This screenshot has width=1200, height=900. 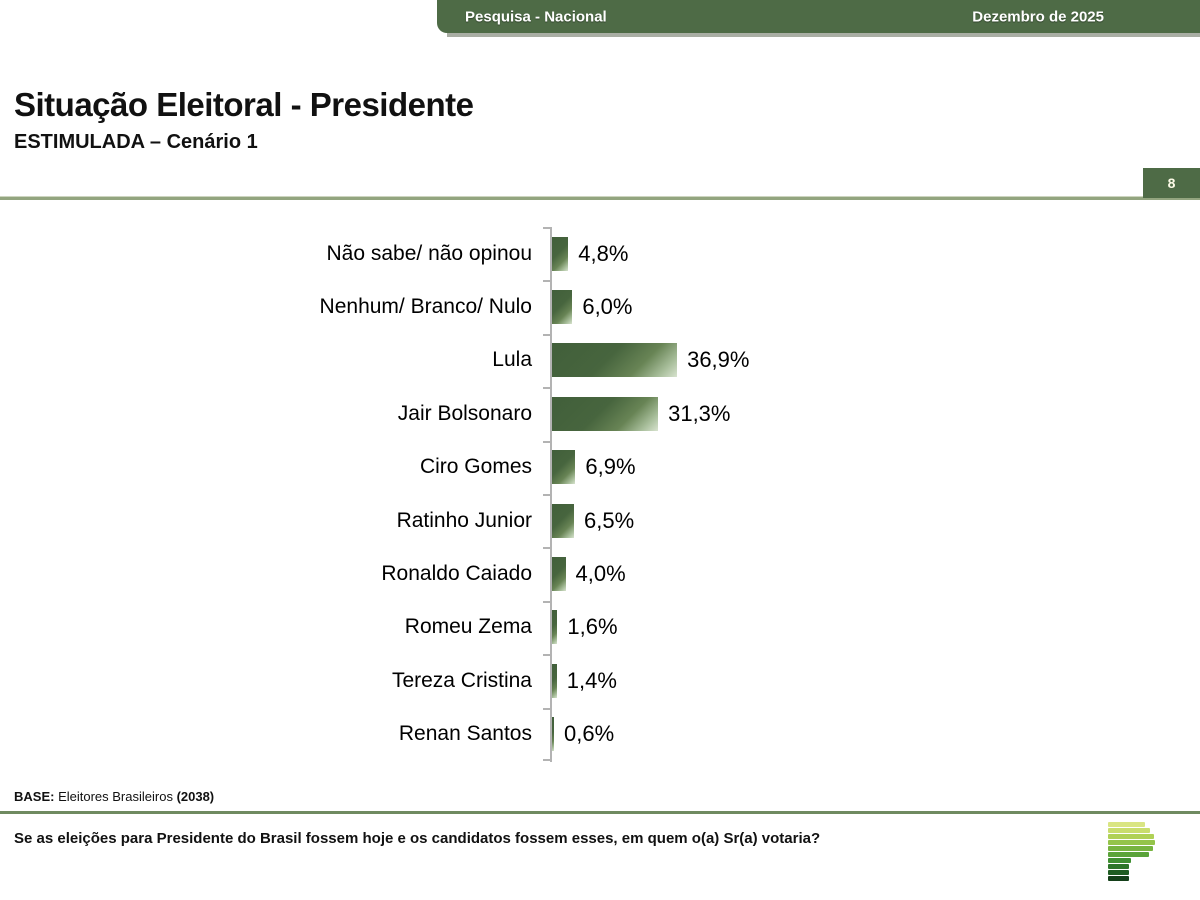 What do you see at coordinates (591, 680) in the screenshot?
I see `value-label: 1,4%` at bounding box center [591, 680].